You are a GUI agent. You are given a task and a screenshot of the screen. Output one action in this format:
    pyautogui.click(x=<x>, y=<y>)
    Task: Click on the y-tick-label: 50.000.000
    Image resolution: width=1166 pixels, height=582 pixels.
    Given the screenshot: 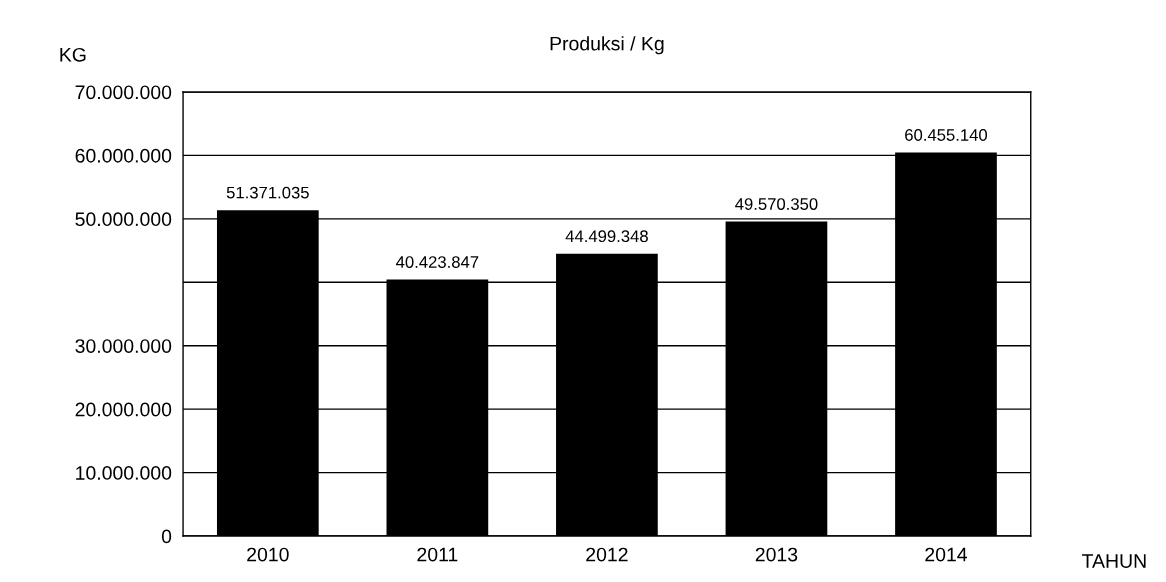 What is the action you would take?
    pyautogui.click(x=123, y=219)
    